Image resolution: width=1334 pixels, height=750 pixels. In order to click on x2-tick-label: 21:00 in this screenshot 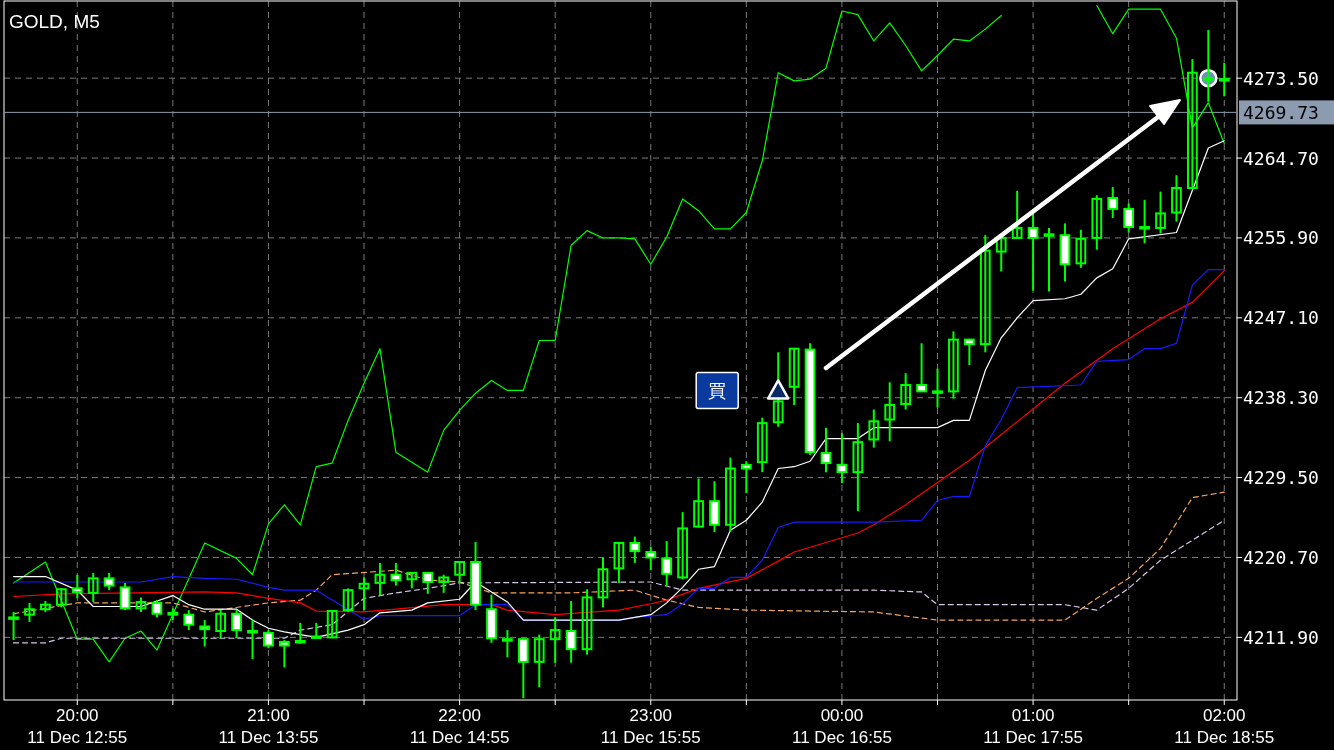, I will do `click(268, 715)`.